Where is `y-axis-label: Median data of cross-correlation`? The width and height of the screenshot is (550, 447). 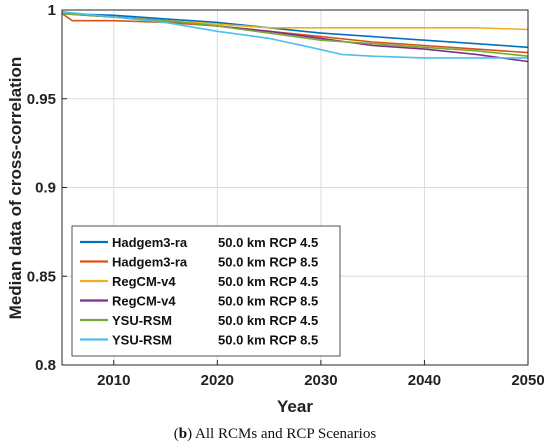 y-axis-label: Median data of cross-correlation is located at coordinates (15, 188).